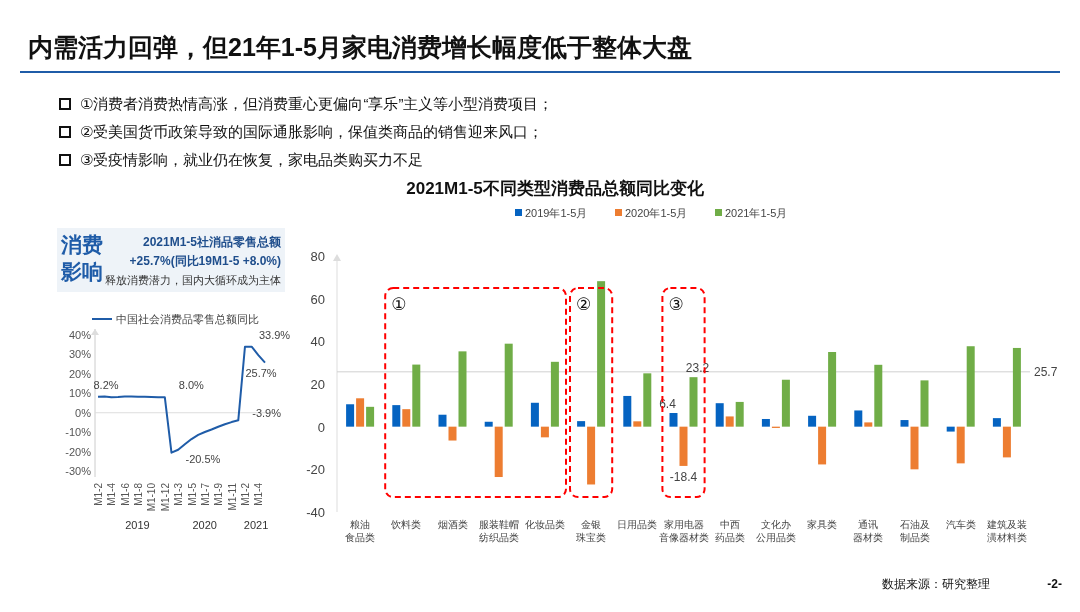 This screenshot has height=612, width=1080. Describe the element at coordinates (204, 525) in the screenshot. I see `text: 2020` at that location.